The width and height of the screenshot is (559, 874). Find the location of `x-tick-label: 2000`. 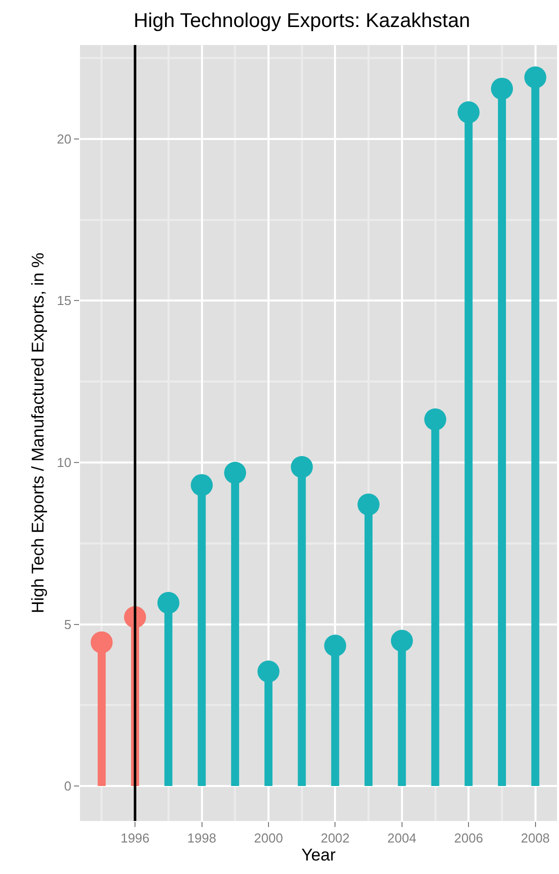

x-tick-label: 2000 is located at coordinates (268, 838).